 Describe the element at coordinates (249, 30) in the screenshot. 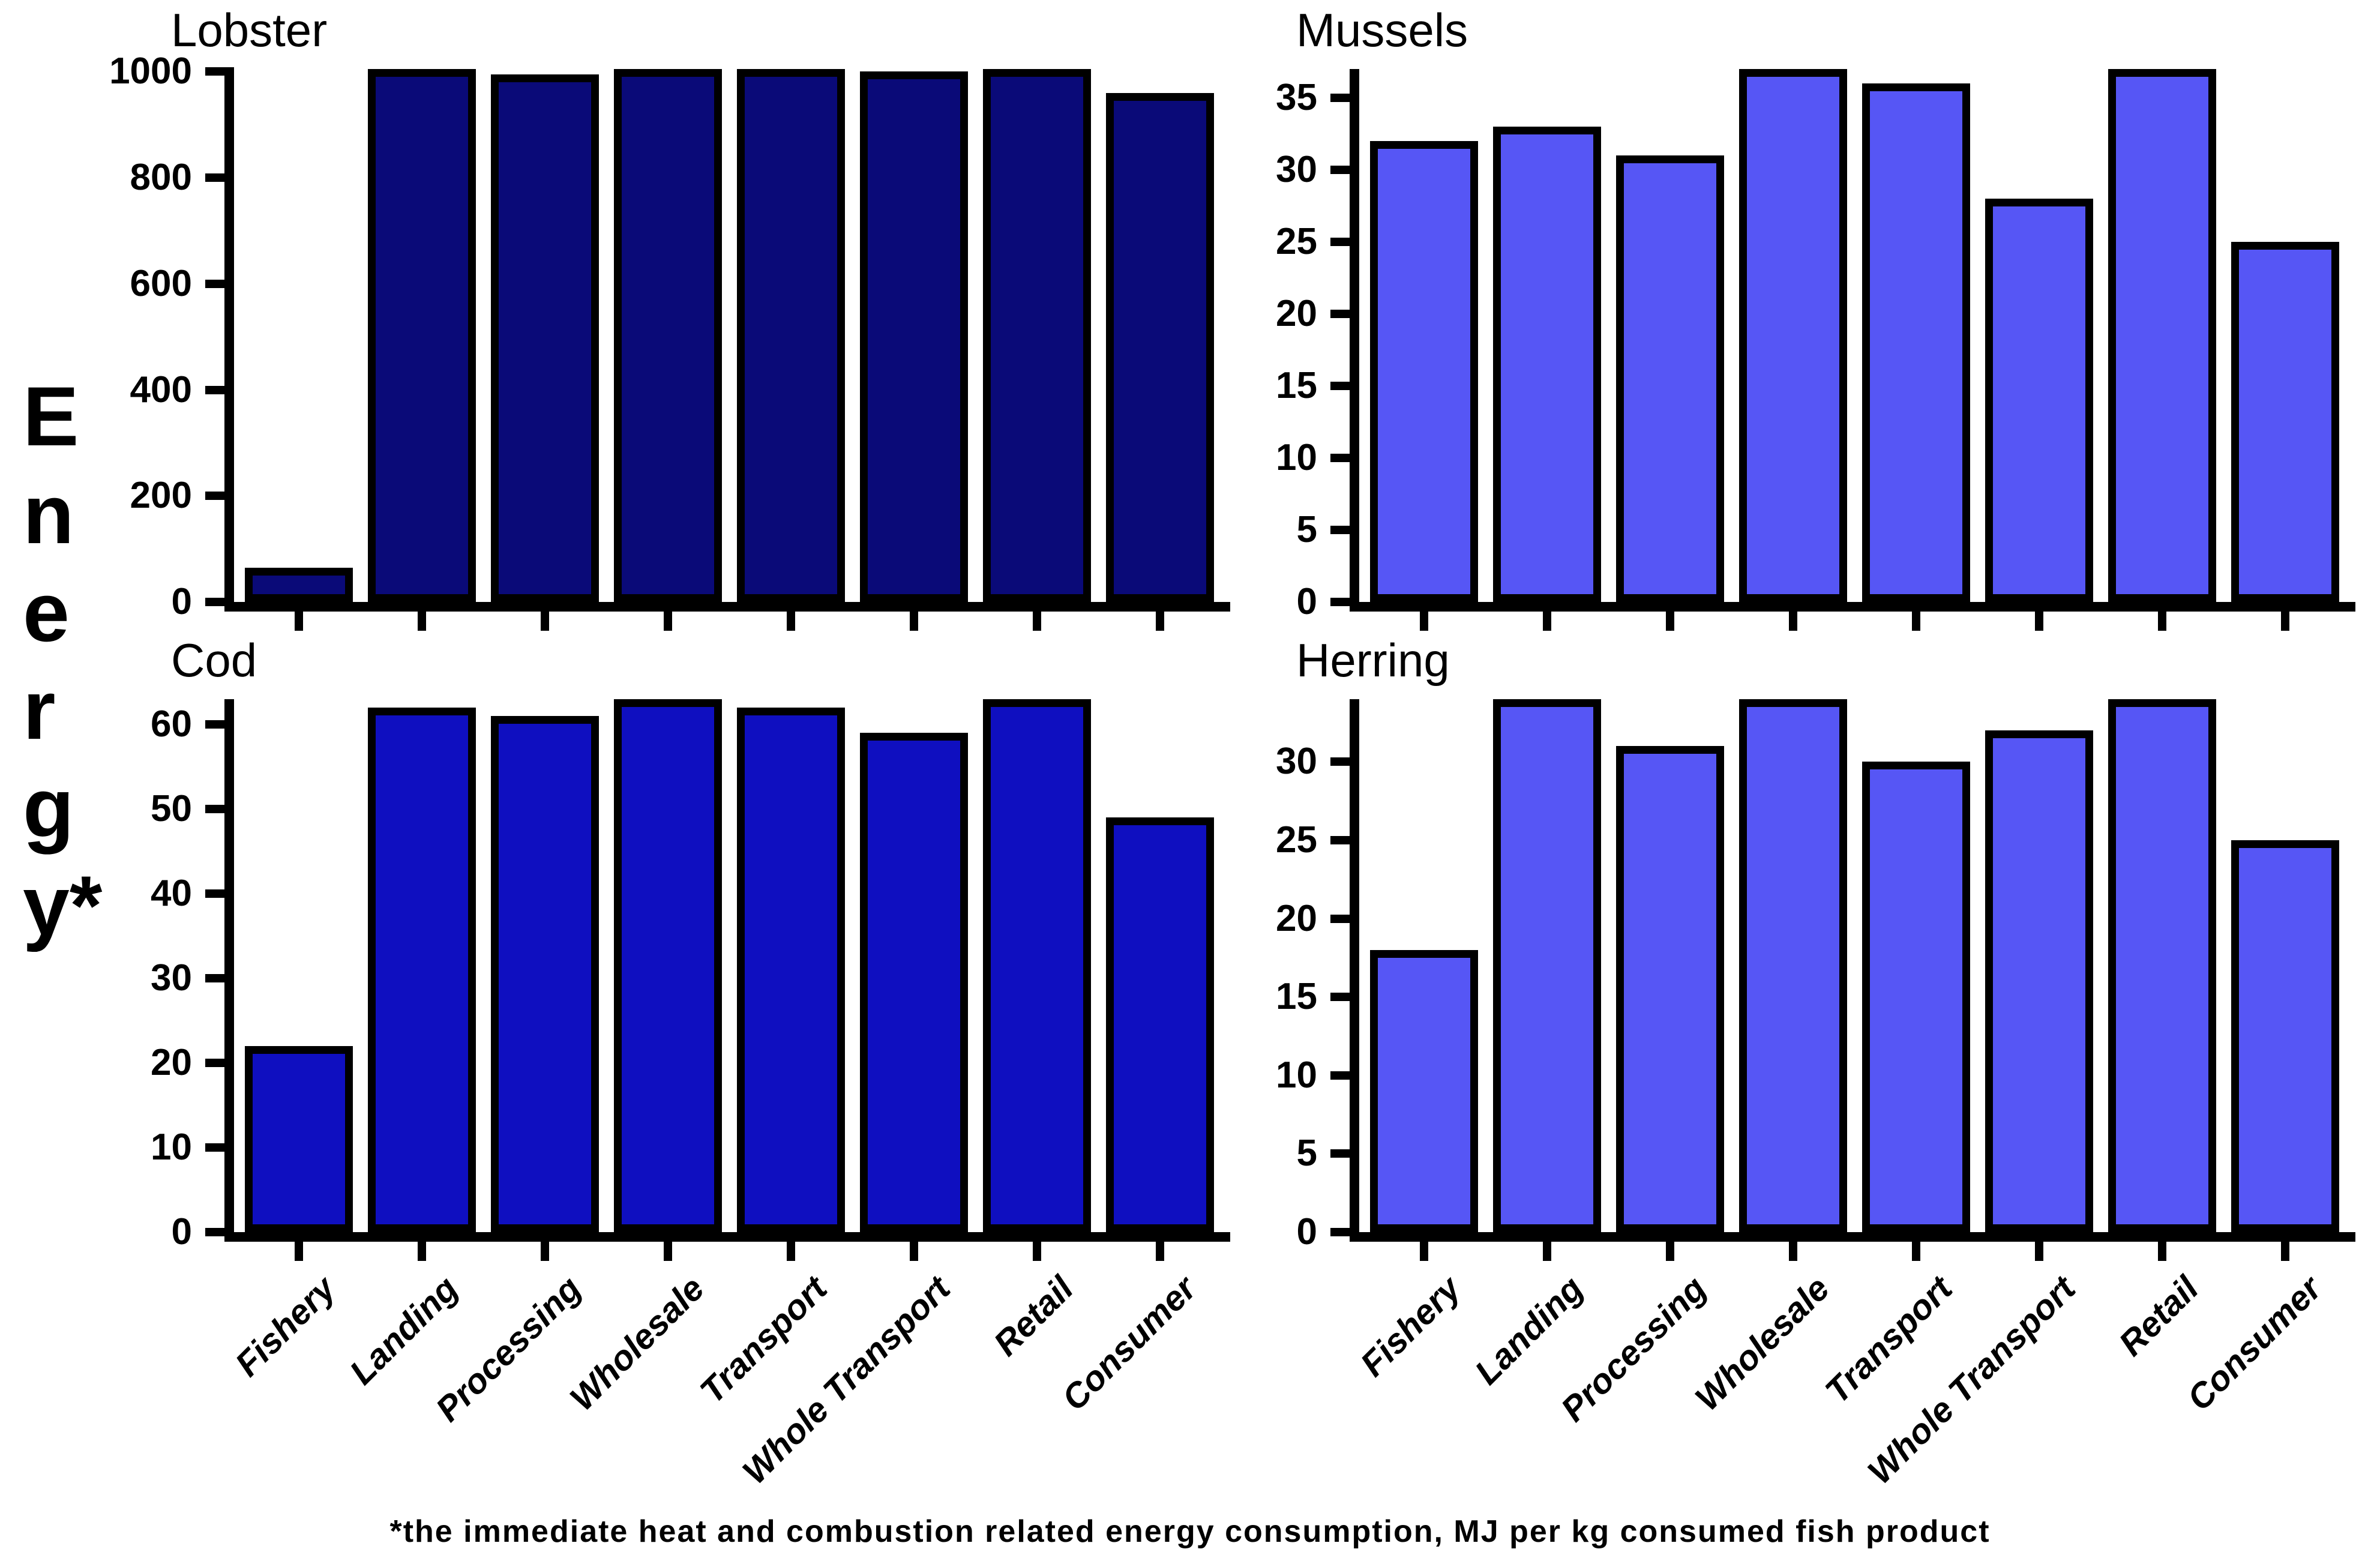

I see `chart-title-lobster: Lobster` at that location.